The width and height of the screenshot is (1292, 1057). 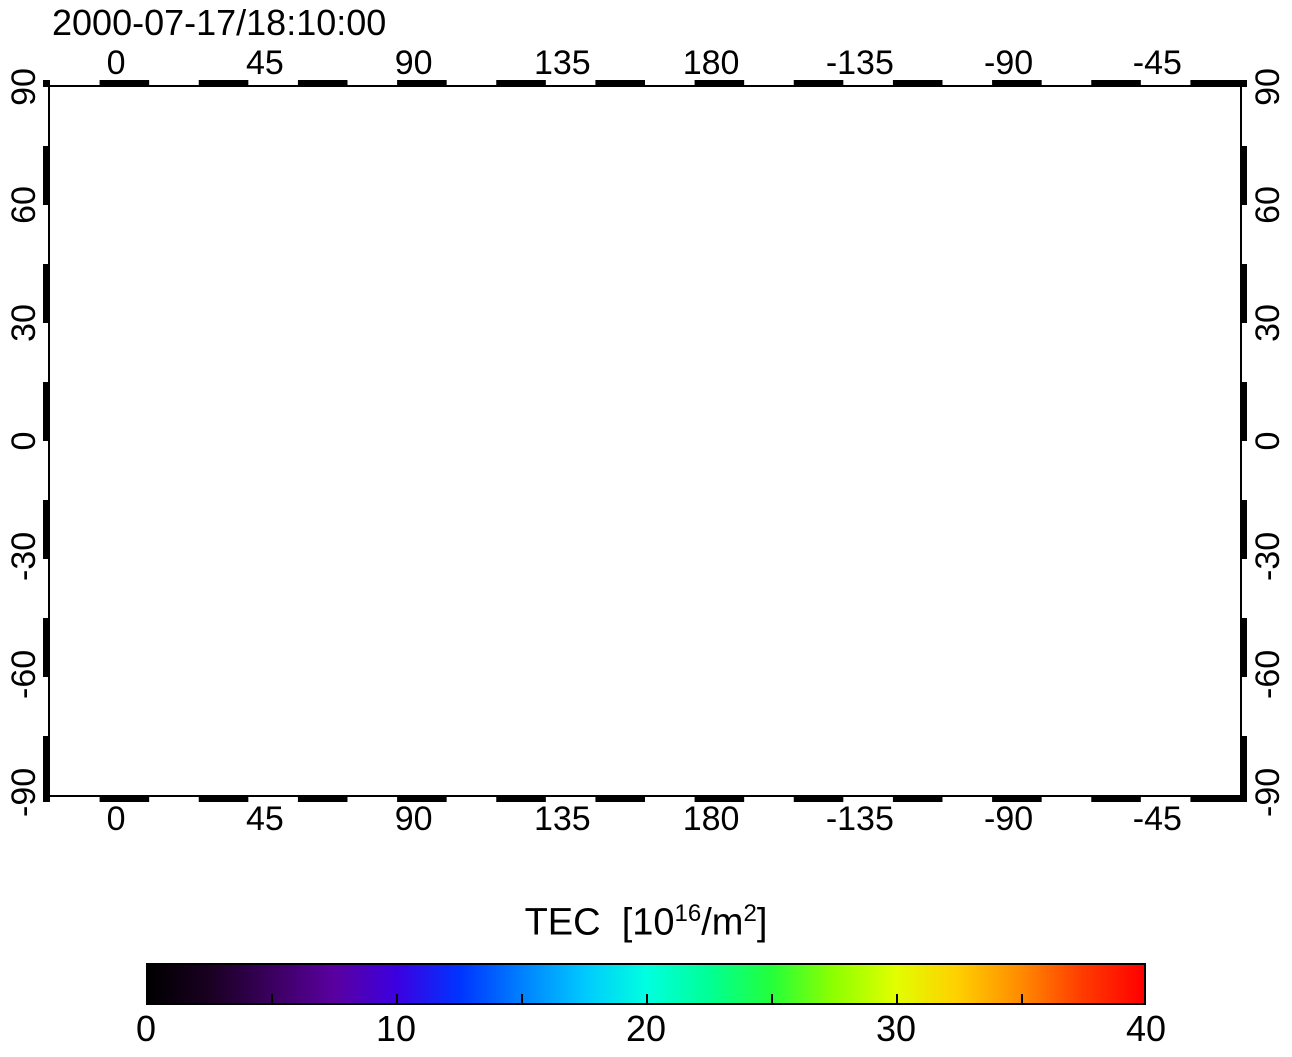 What do you see at coordinates (1146, 1028) in the screenshot?
I see `colorbar-tick-label: 40` at bounding box center [1146, 1028].